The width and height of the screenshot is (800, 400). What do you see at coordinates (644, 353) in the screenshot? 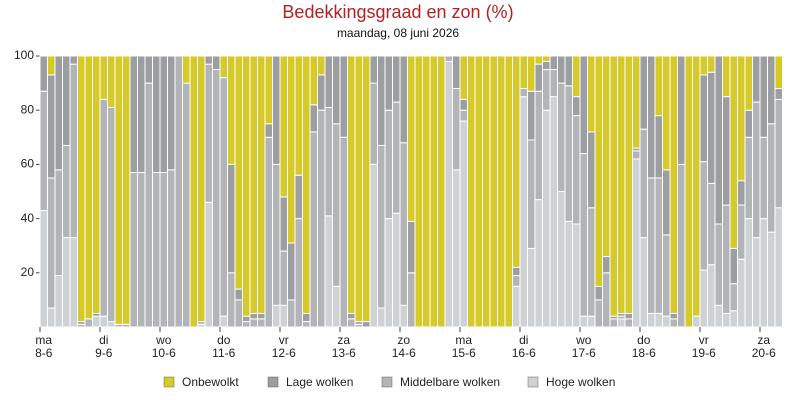
I see `x-tick-label: 18-6` at bounding box center [644, 353].